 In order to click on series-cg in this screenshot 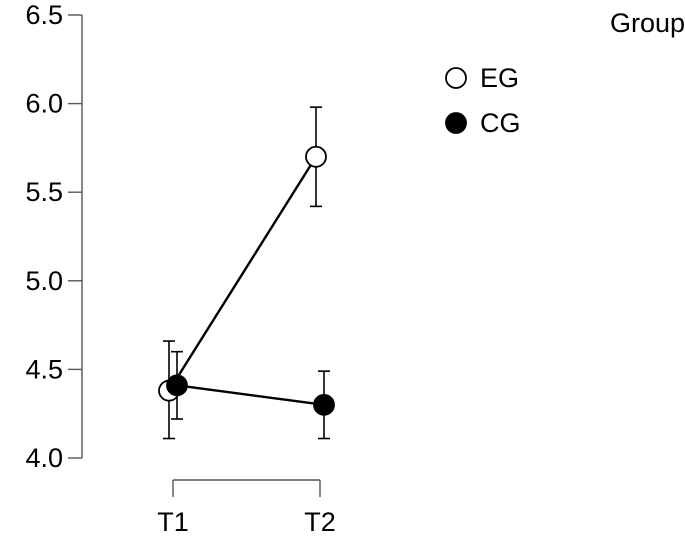, I will do `click(250, 395)`.